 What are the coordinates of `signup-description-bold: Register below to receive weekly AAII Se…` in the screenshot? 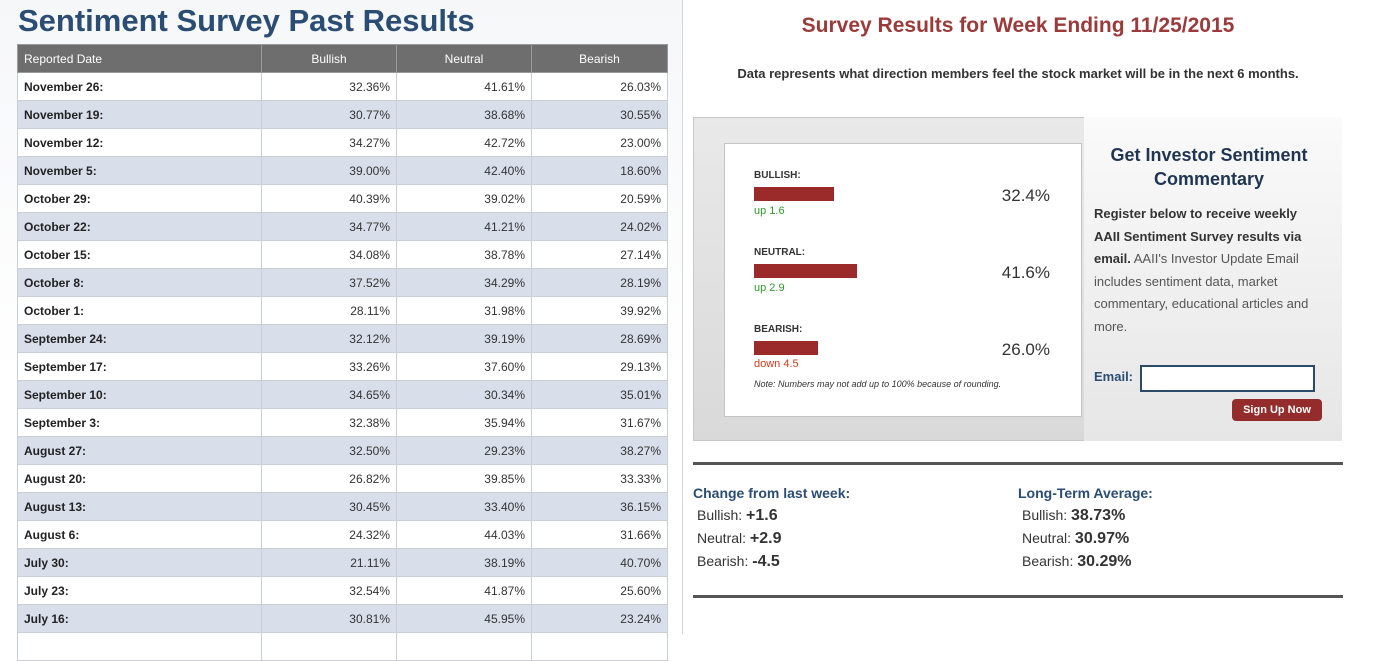 It's located at (1198, 236).